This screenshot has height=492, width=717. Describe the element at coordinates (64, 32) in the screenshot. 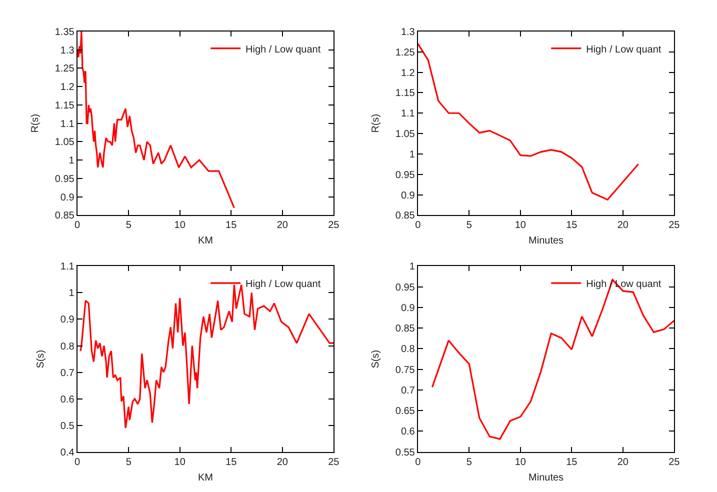

I see `y-tick-label: 1.35` at that location.